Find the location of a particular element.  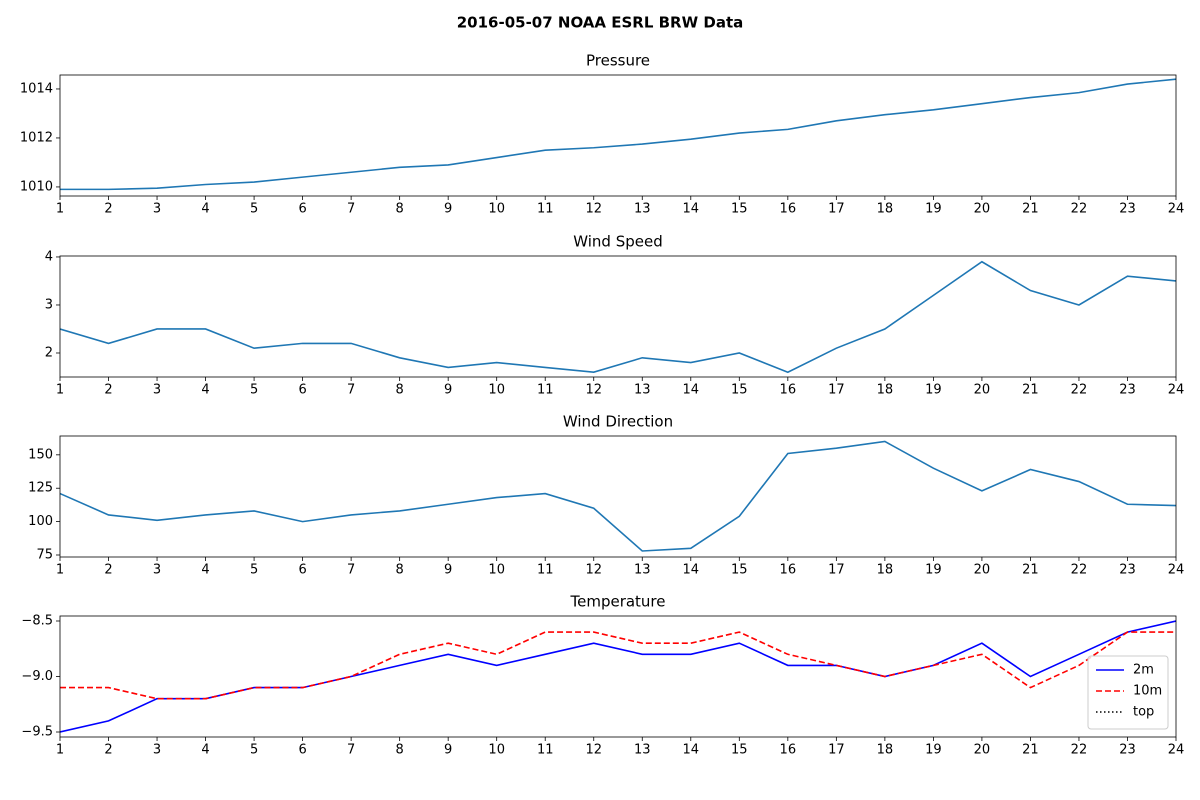

y-tick-label: −9.5 is located at coordinates (37, 732).